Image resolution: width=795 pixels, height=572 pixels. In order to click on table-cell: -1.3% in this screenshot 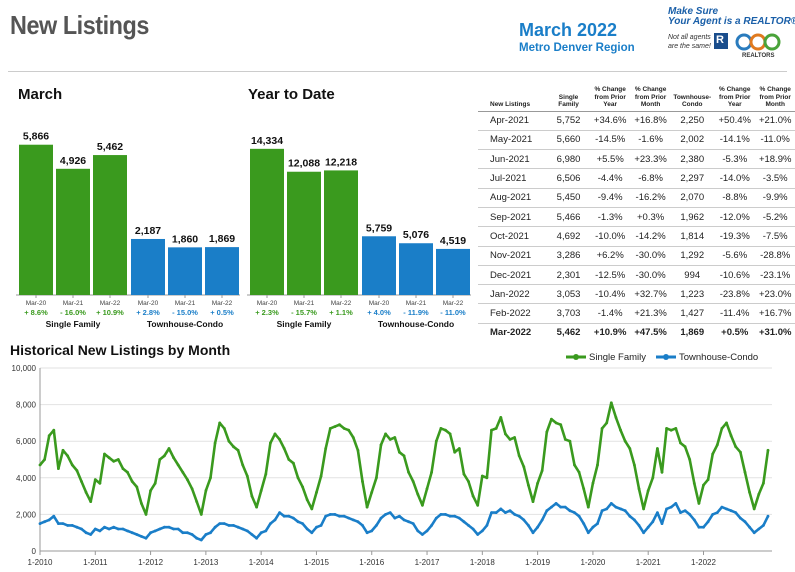, I will do `click(610, 217)`.